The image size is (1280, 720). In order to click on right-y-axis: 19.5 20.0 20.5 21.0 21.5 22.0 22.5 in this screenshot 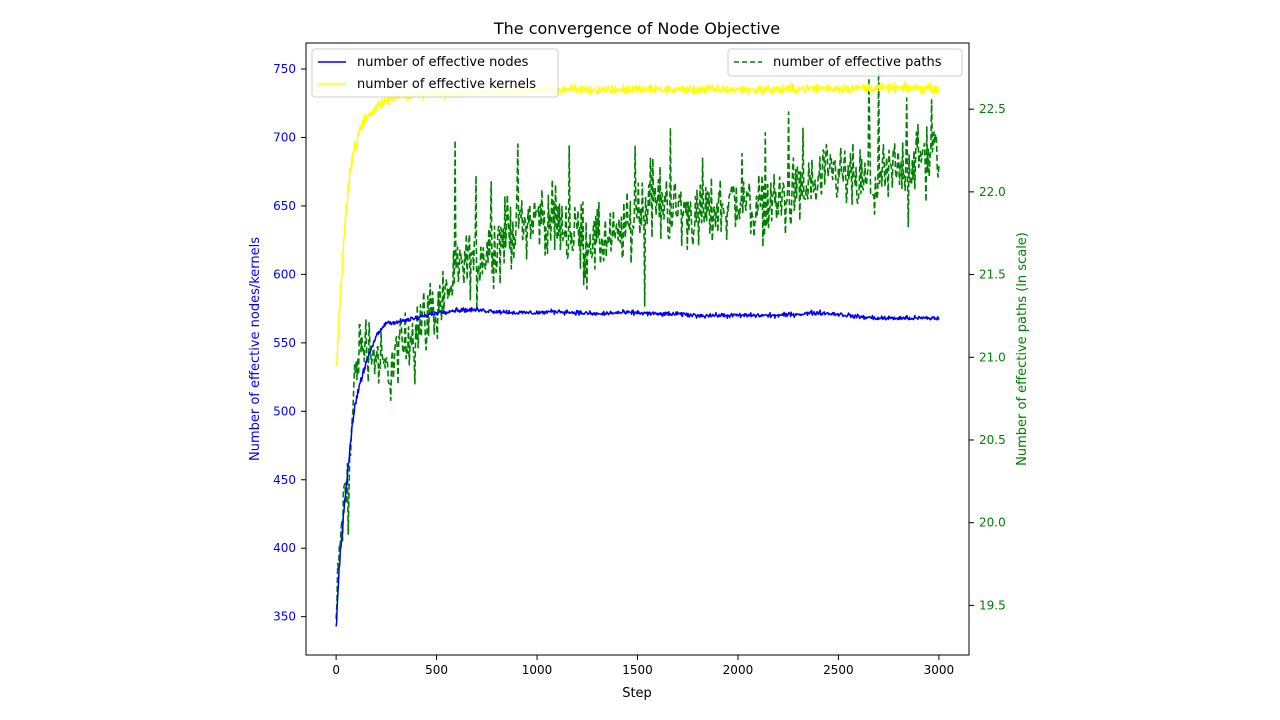, I will do `click(987, 357)`.